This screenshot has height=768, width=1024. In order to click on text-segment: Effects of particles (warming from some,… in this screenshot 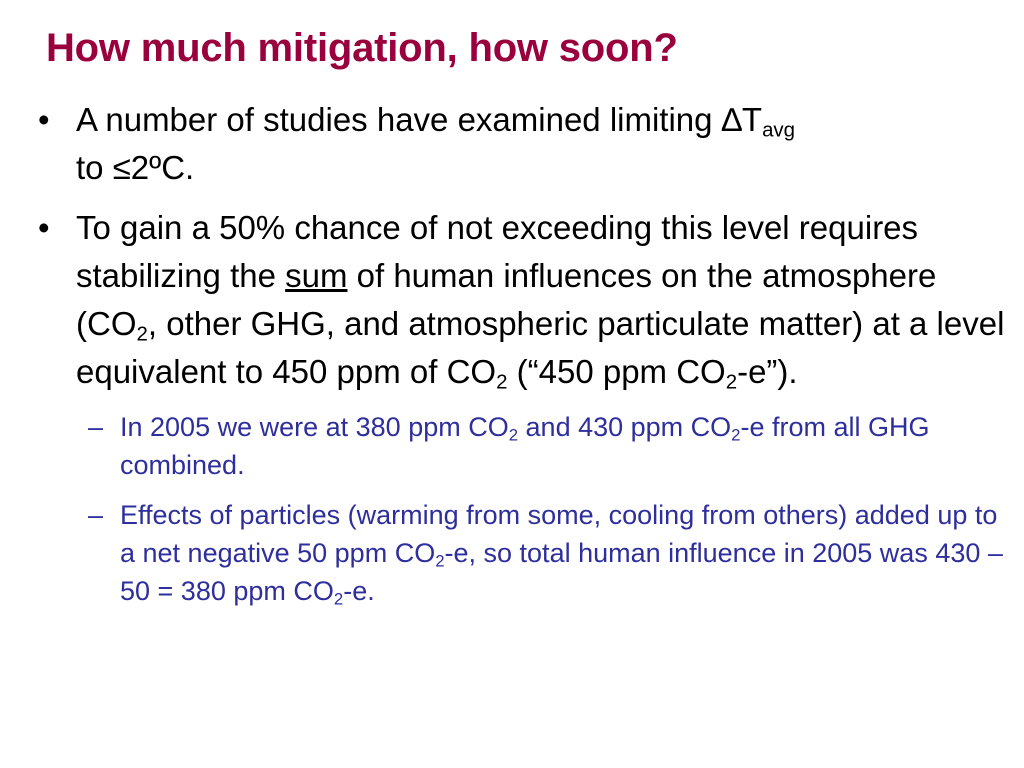, I will do `click(559, 534)`.